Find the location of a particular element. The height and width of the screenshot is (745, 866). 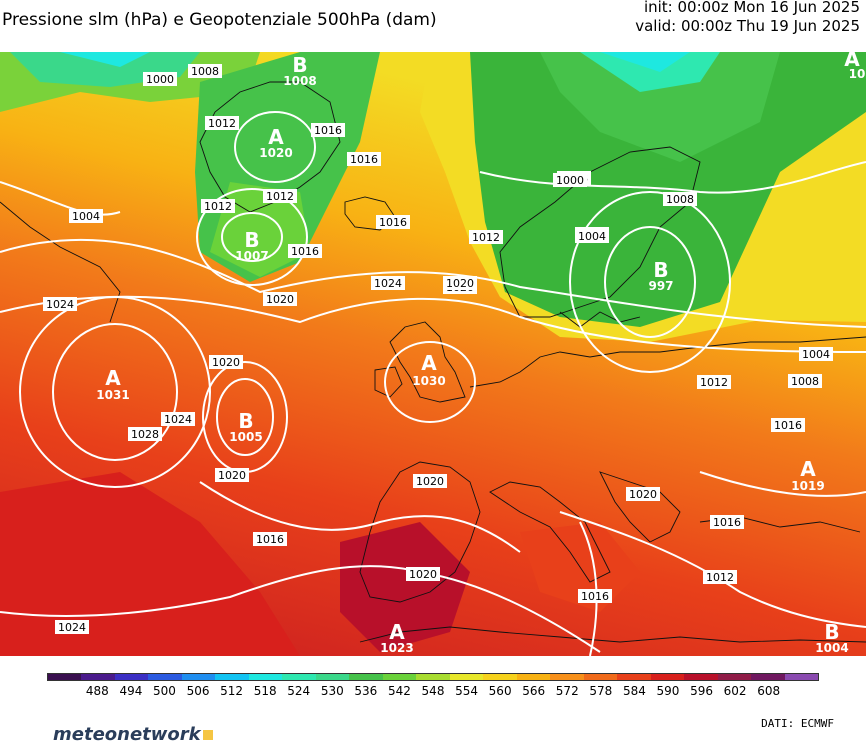

colorbar-label: 584 is located at coordinates (634, 691).